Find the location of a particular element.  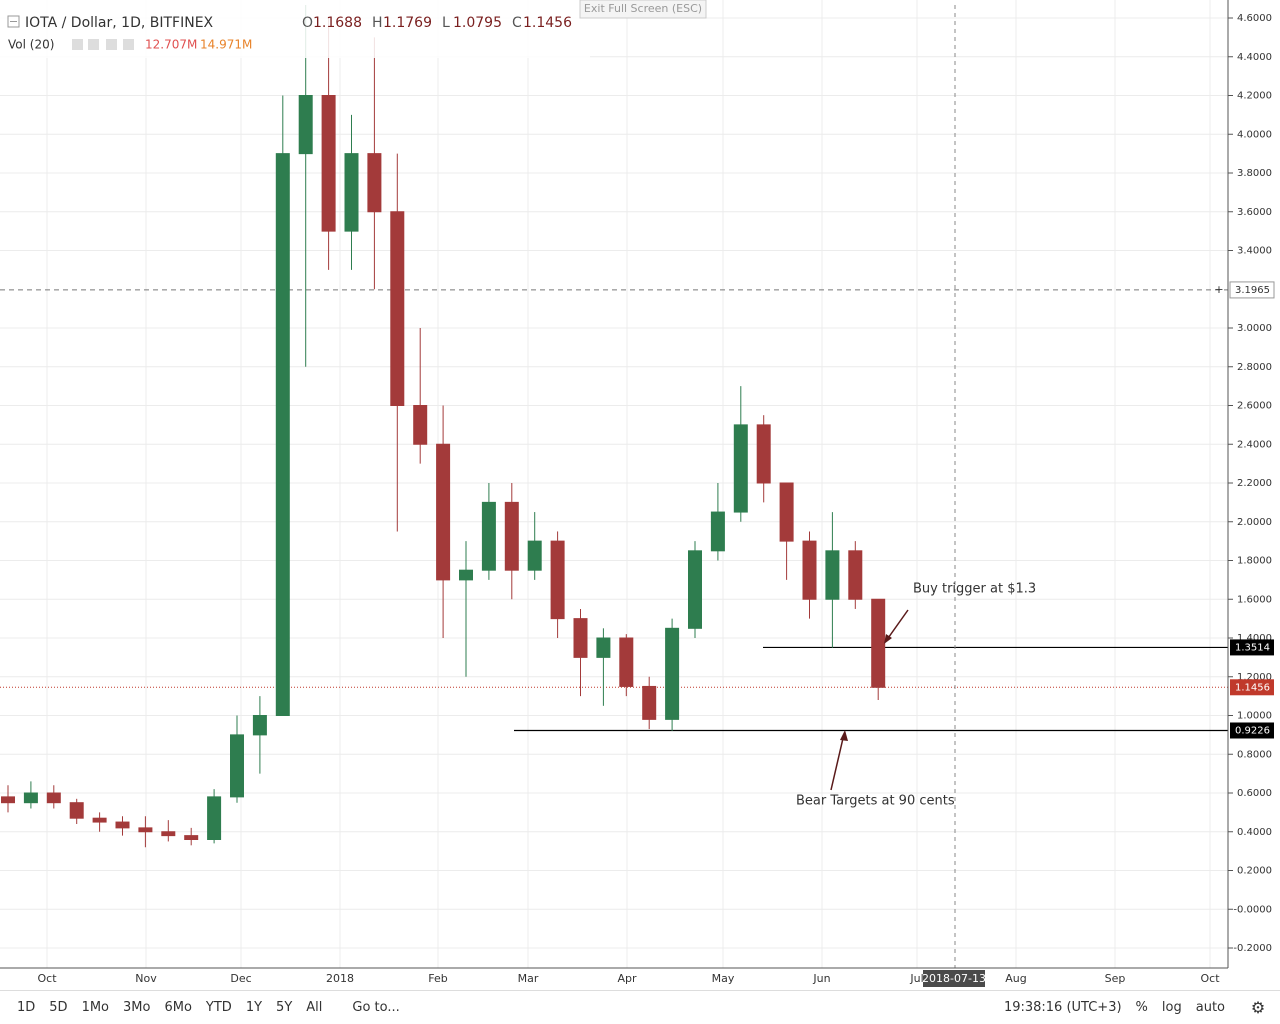

ohlc-value: 1.0795 is located at coordinates (477, 23).